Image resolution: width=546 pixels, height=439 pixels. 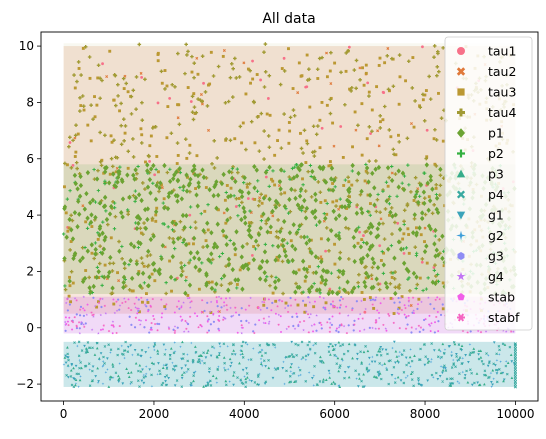 What do you see at coordinates (289, 364) in the screenshot?
I see `series-band-p3` at bounding box center [289, 364].